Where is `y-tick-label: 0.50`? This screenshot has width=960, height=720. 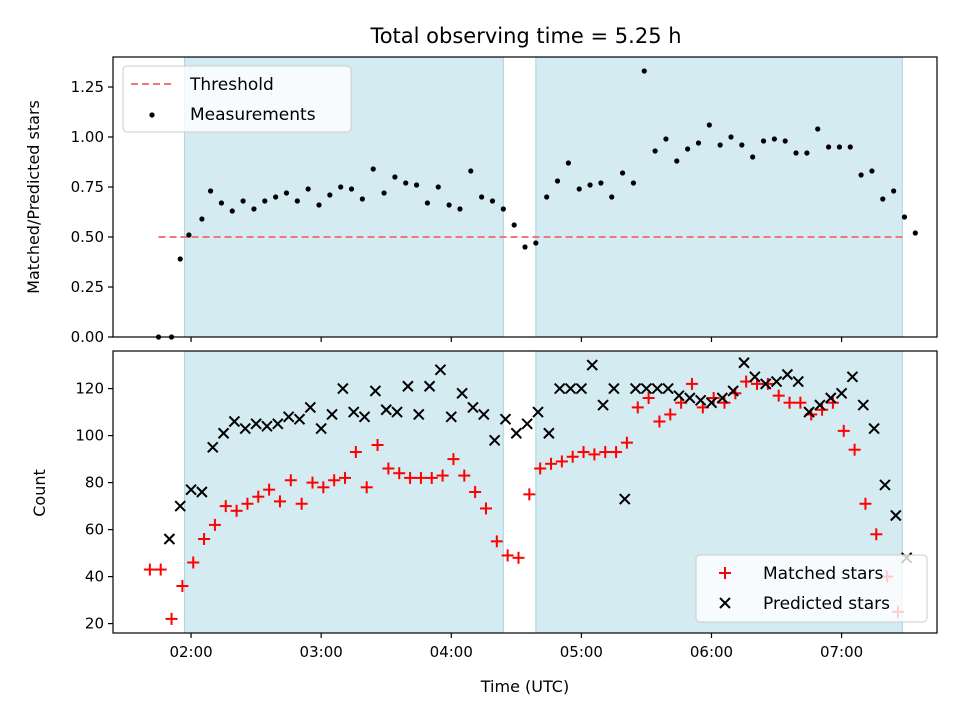
y-tick-label: 0.50 is located at coordinates (87, 237).